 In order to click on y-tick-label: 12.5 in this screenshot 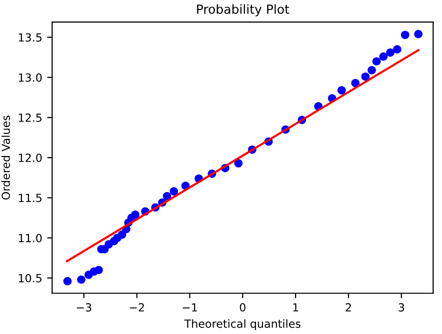, I will do `click(30, 118)`.